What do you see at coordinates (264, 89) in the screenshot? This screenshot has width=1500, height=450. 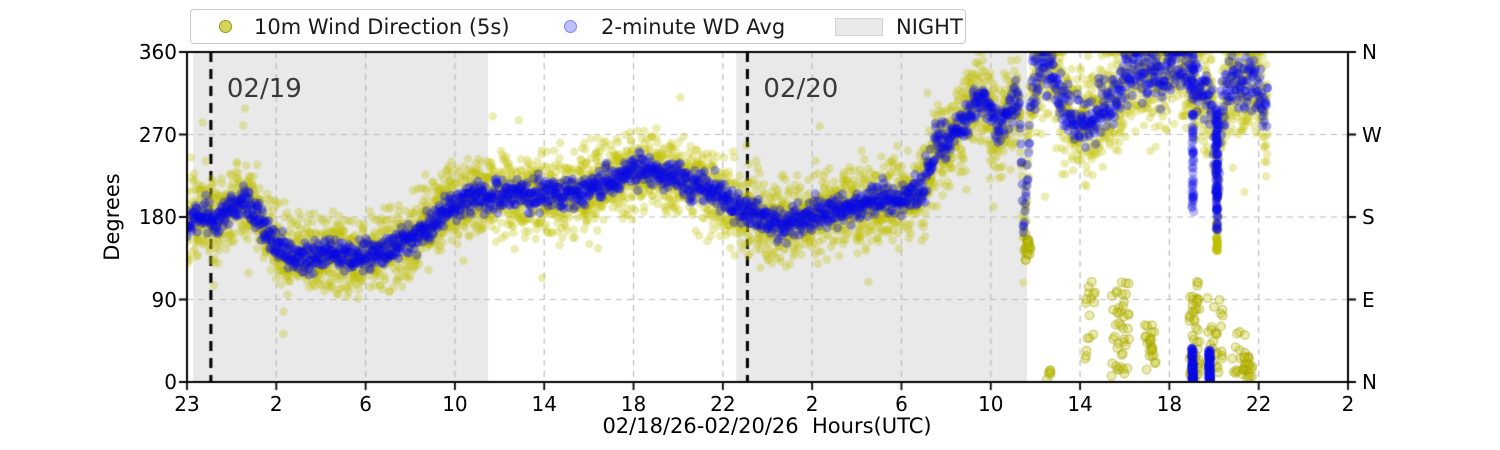 I see `date-annotation: 02/19` at bounding box center [264, 89].